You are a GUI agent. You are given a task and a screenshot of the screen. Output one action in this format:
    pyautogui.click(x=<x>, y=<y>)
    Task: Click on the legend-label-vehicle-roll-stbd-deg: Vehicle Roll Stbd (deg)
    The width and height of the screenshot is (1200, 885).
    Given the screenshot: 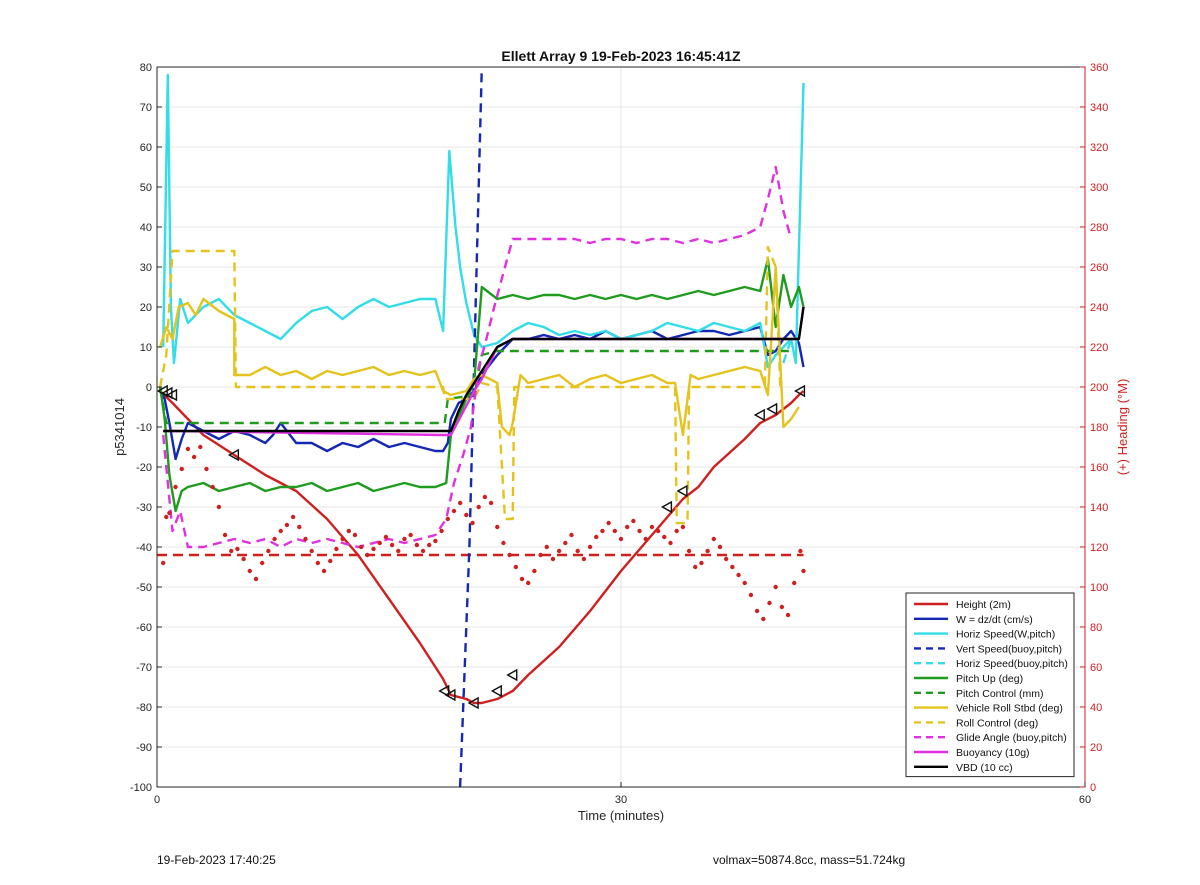 What is the action you would take?
    pyautogui.click(x=1009, y=709)
    